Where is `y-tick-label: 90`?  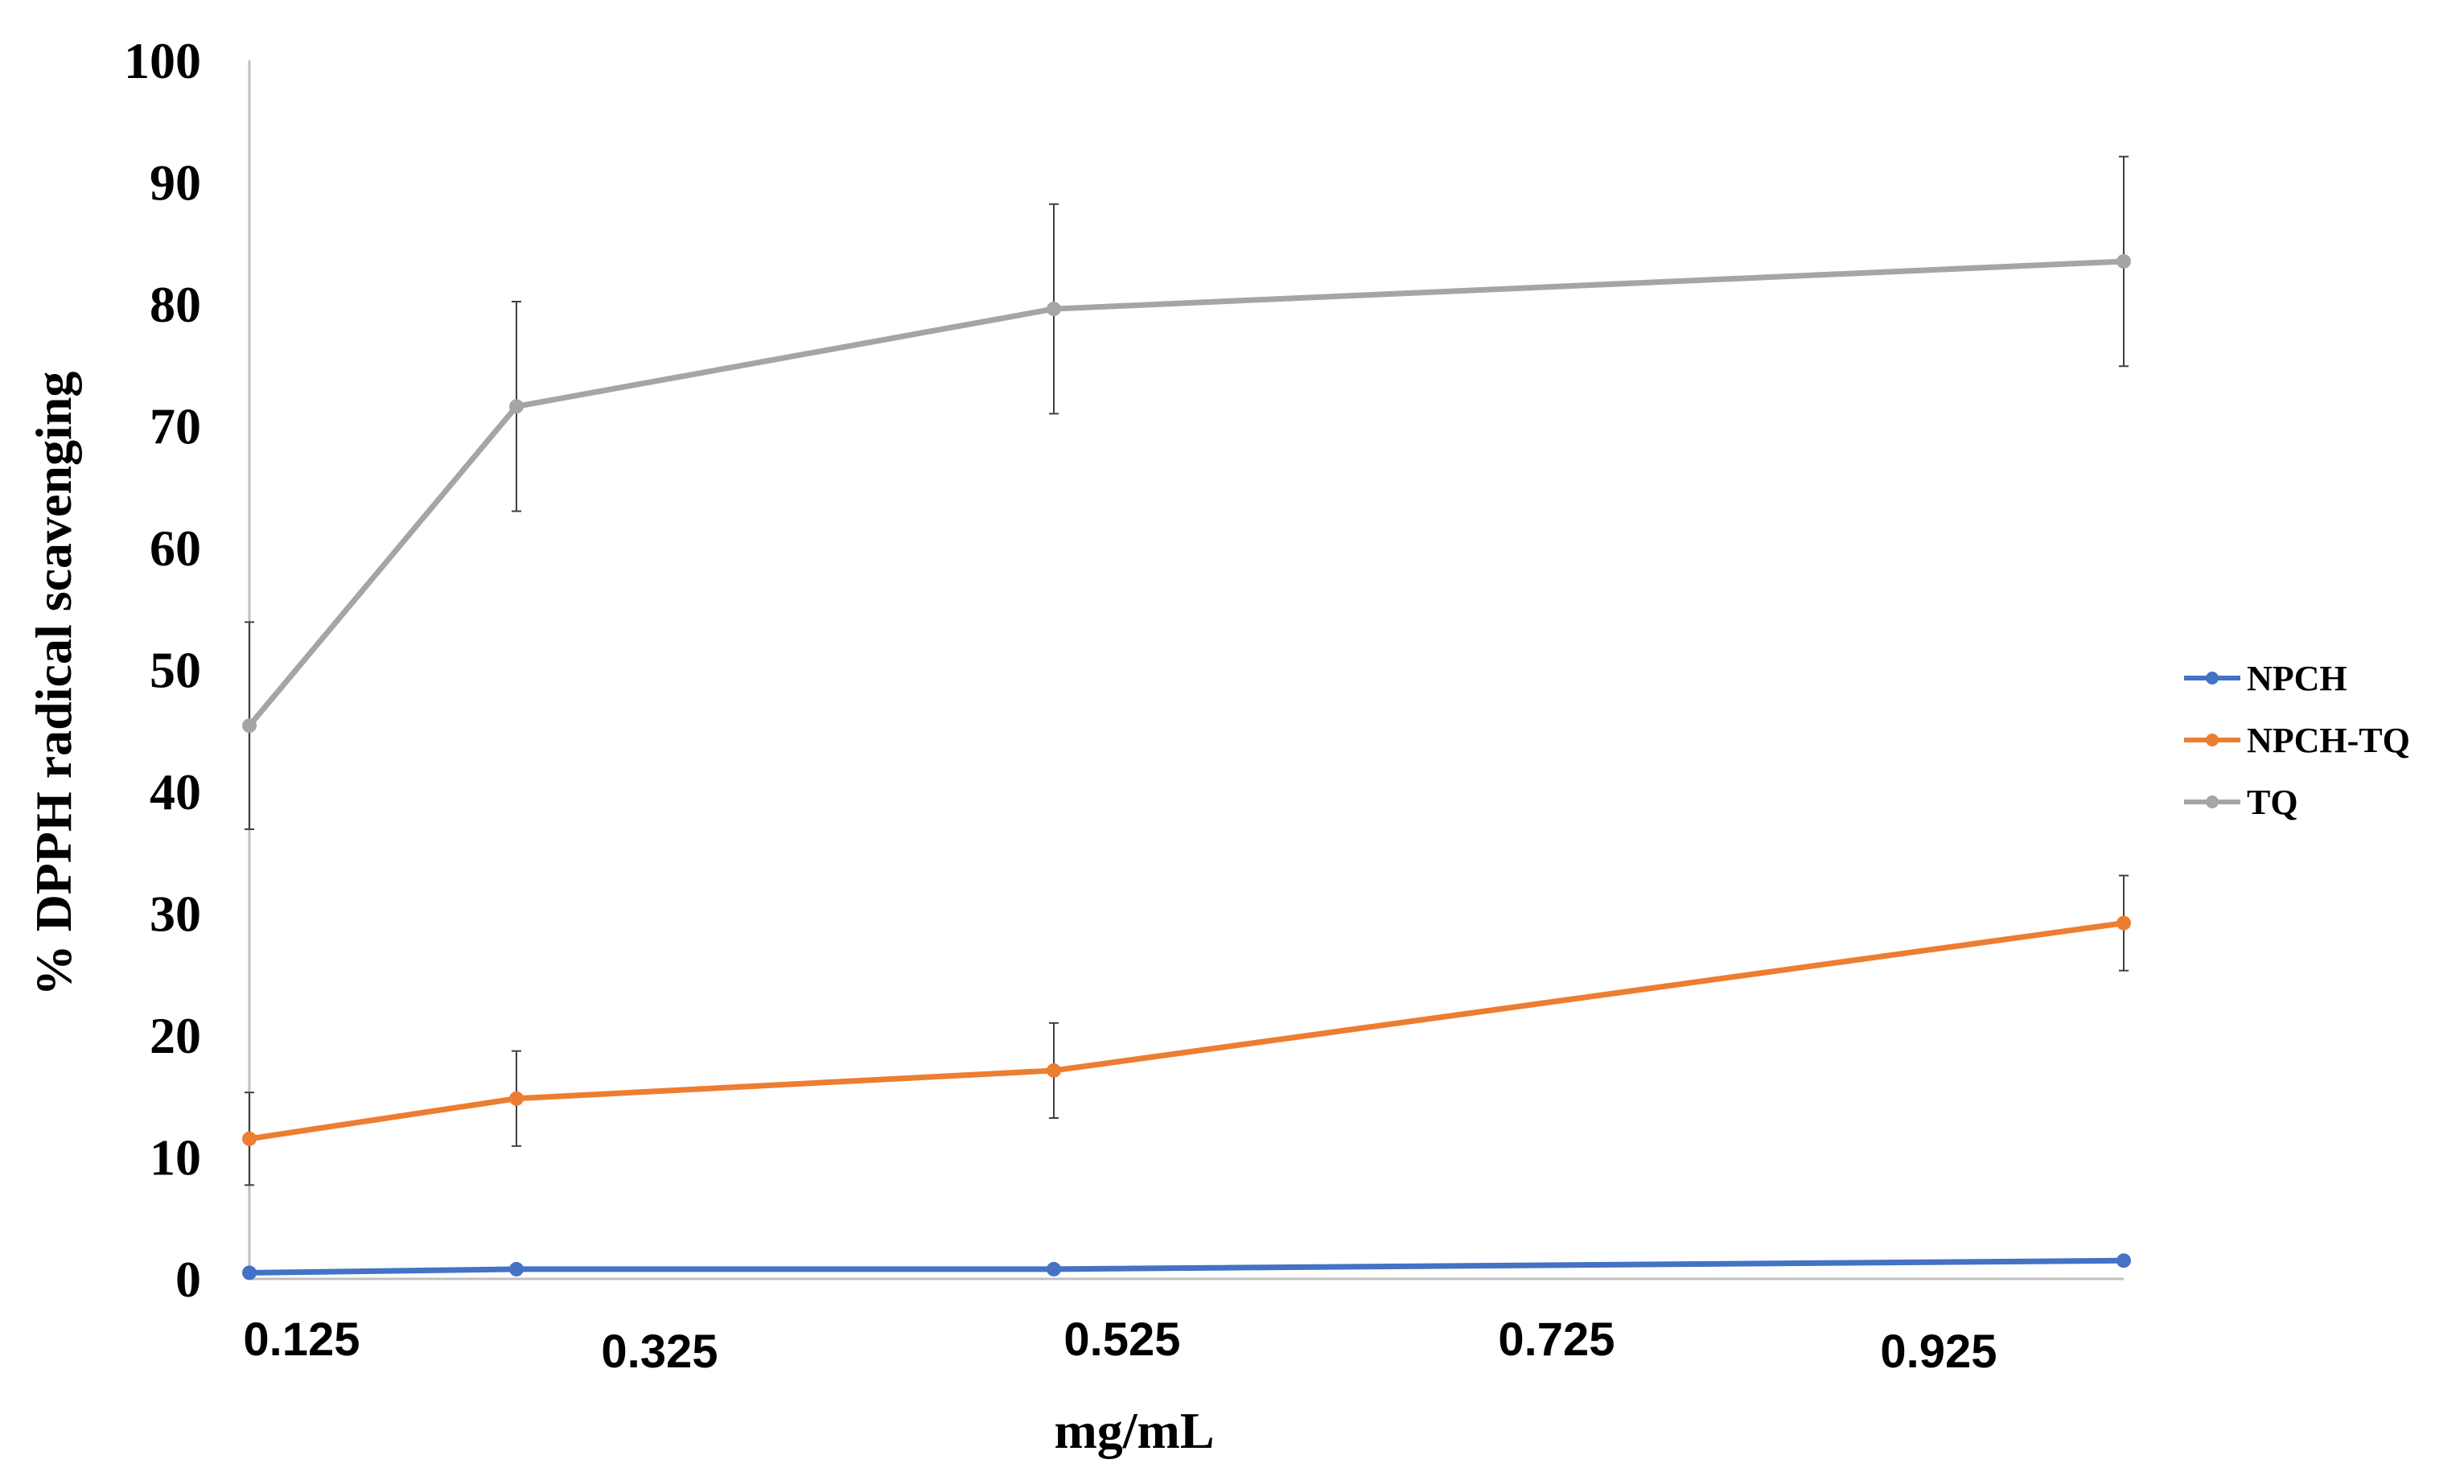 y-tick-label: 90 is located at coordinates (175, 183).